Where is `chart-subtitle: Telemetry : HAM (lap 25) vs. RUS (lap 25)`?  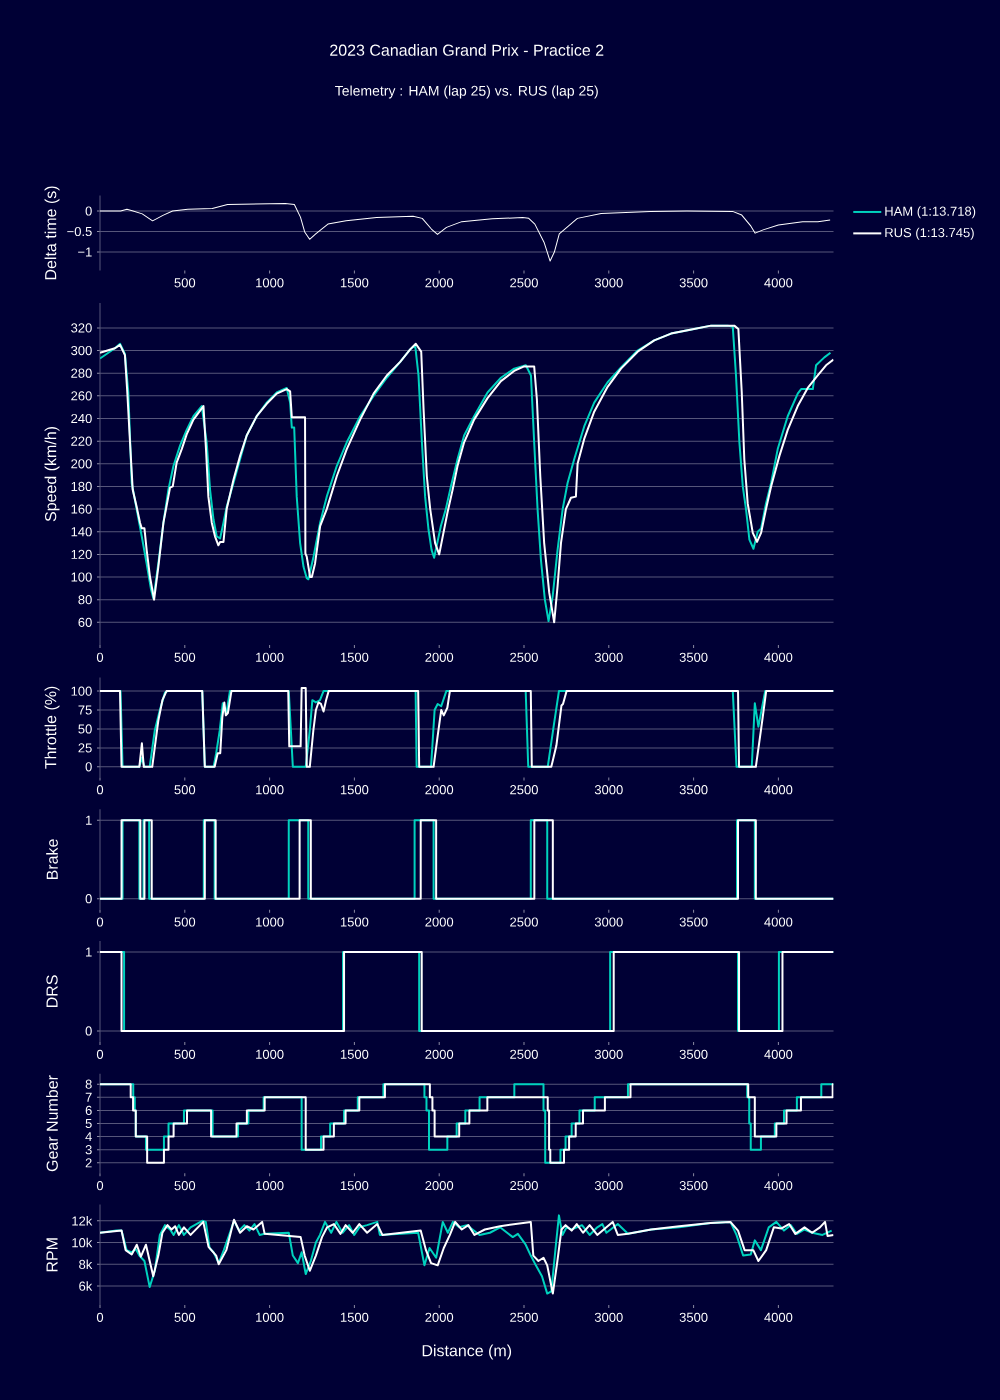
chart-subtitle: Telemetry : HAM (lap 25) vs. RUS (lap 25) is located at coordinates (466, 92).